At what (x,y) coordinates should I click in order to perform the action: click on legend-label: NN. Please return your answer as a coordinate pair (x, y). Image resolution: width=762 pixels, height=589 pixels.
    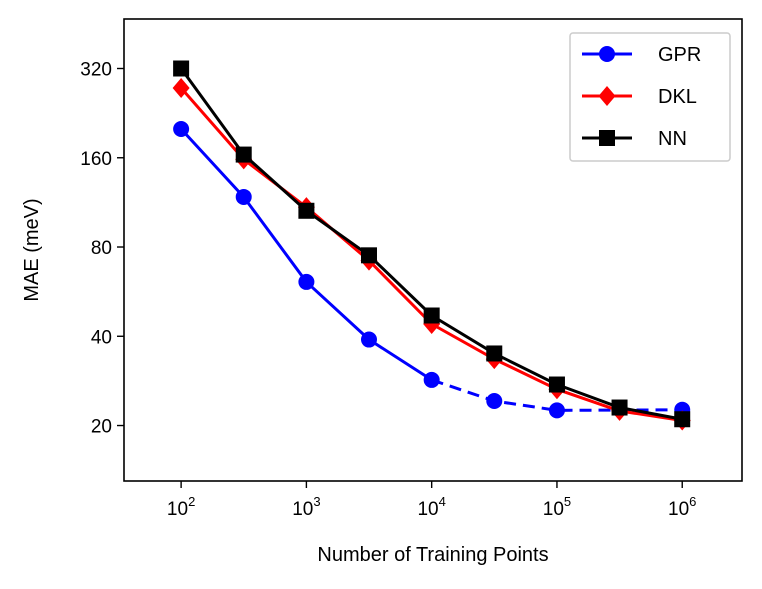
    Looking at the image, I should click on (672, 139).